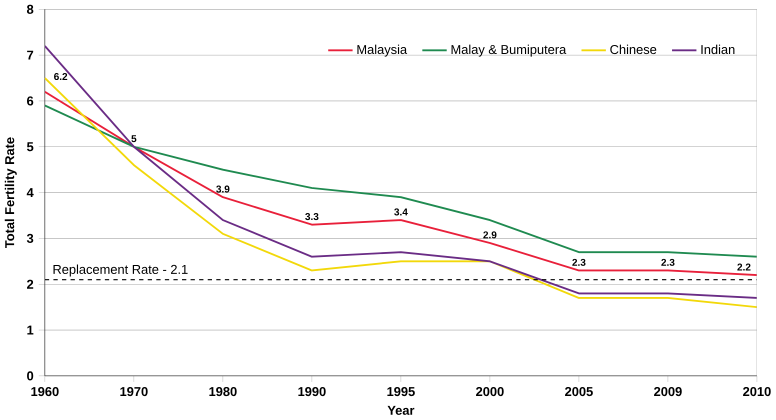  I want to click on y-tick-label: 5, so click(30, 147).